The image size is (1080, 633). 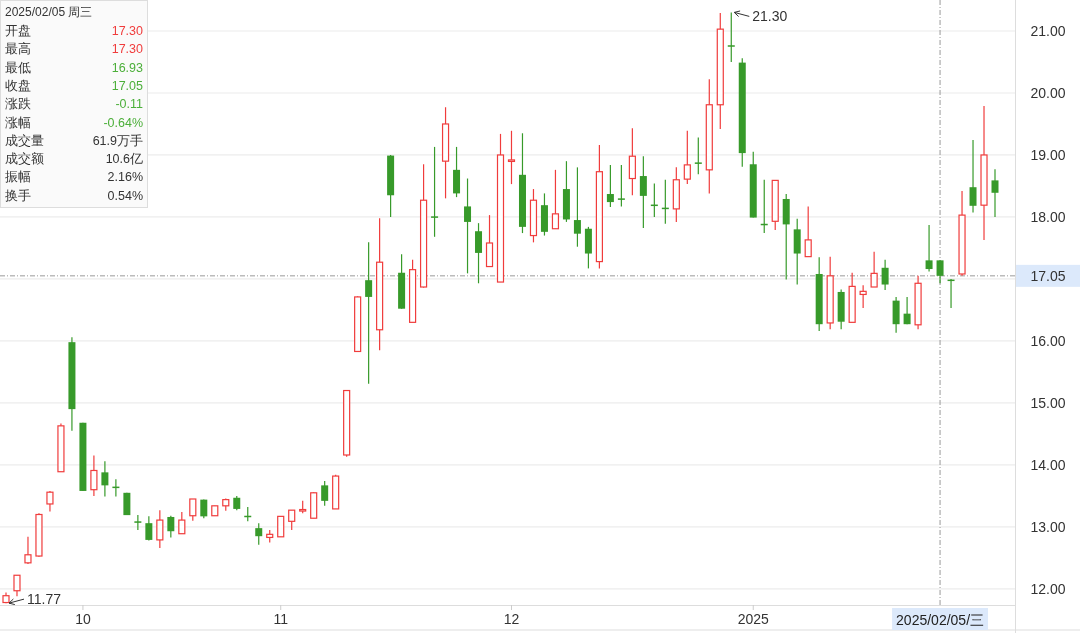 What do you see at coordinates (18, 31) in the screenshot?
I see `category-label: 开盘` at bounding box center [18, 31].